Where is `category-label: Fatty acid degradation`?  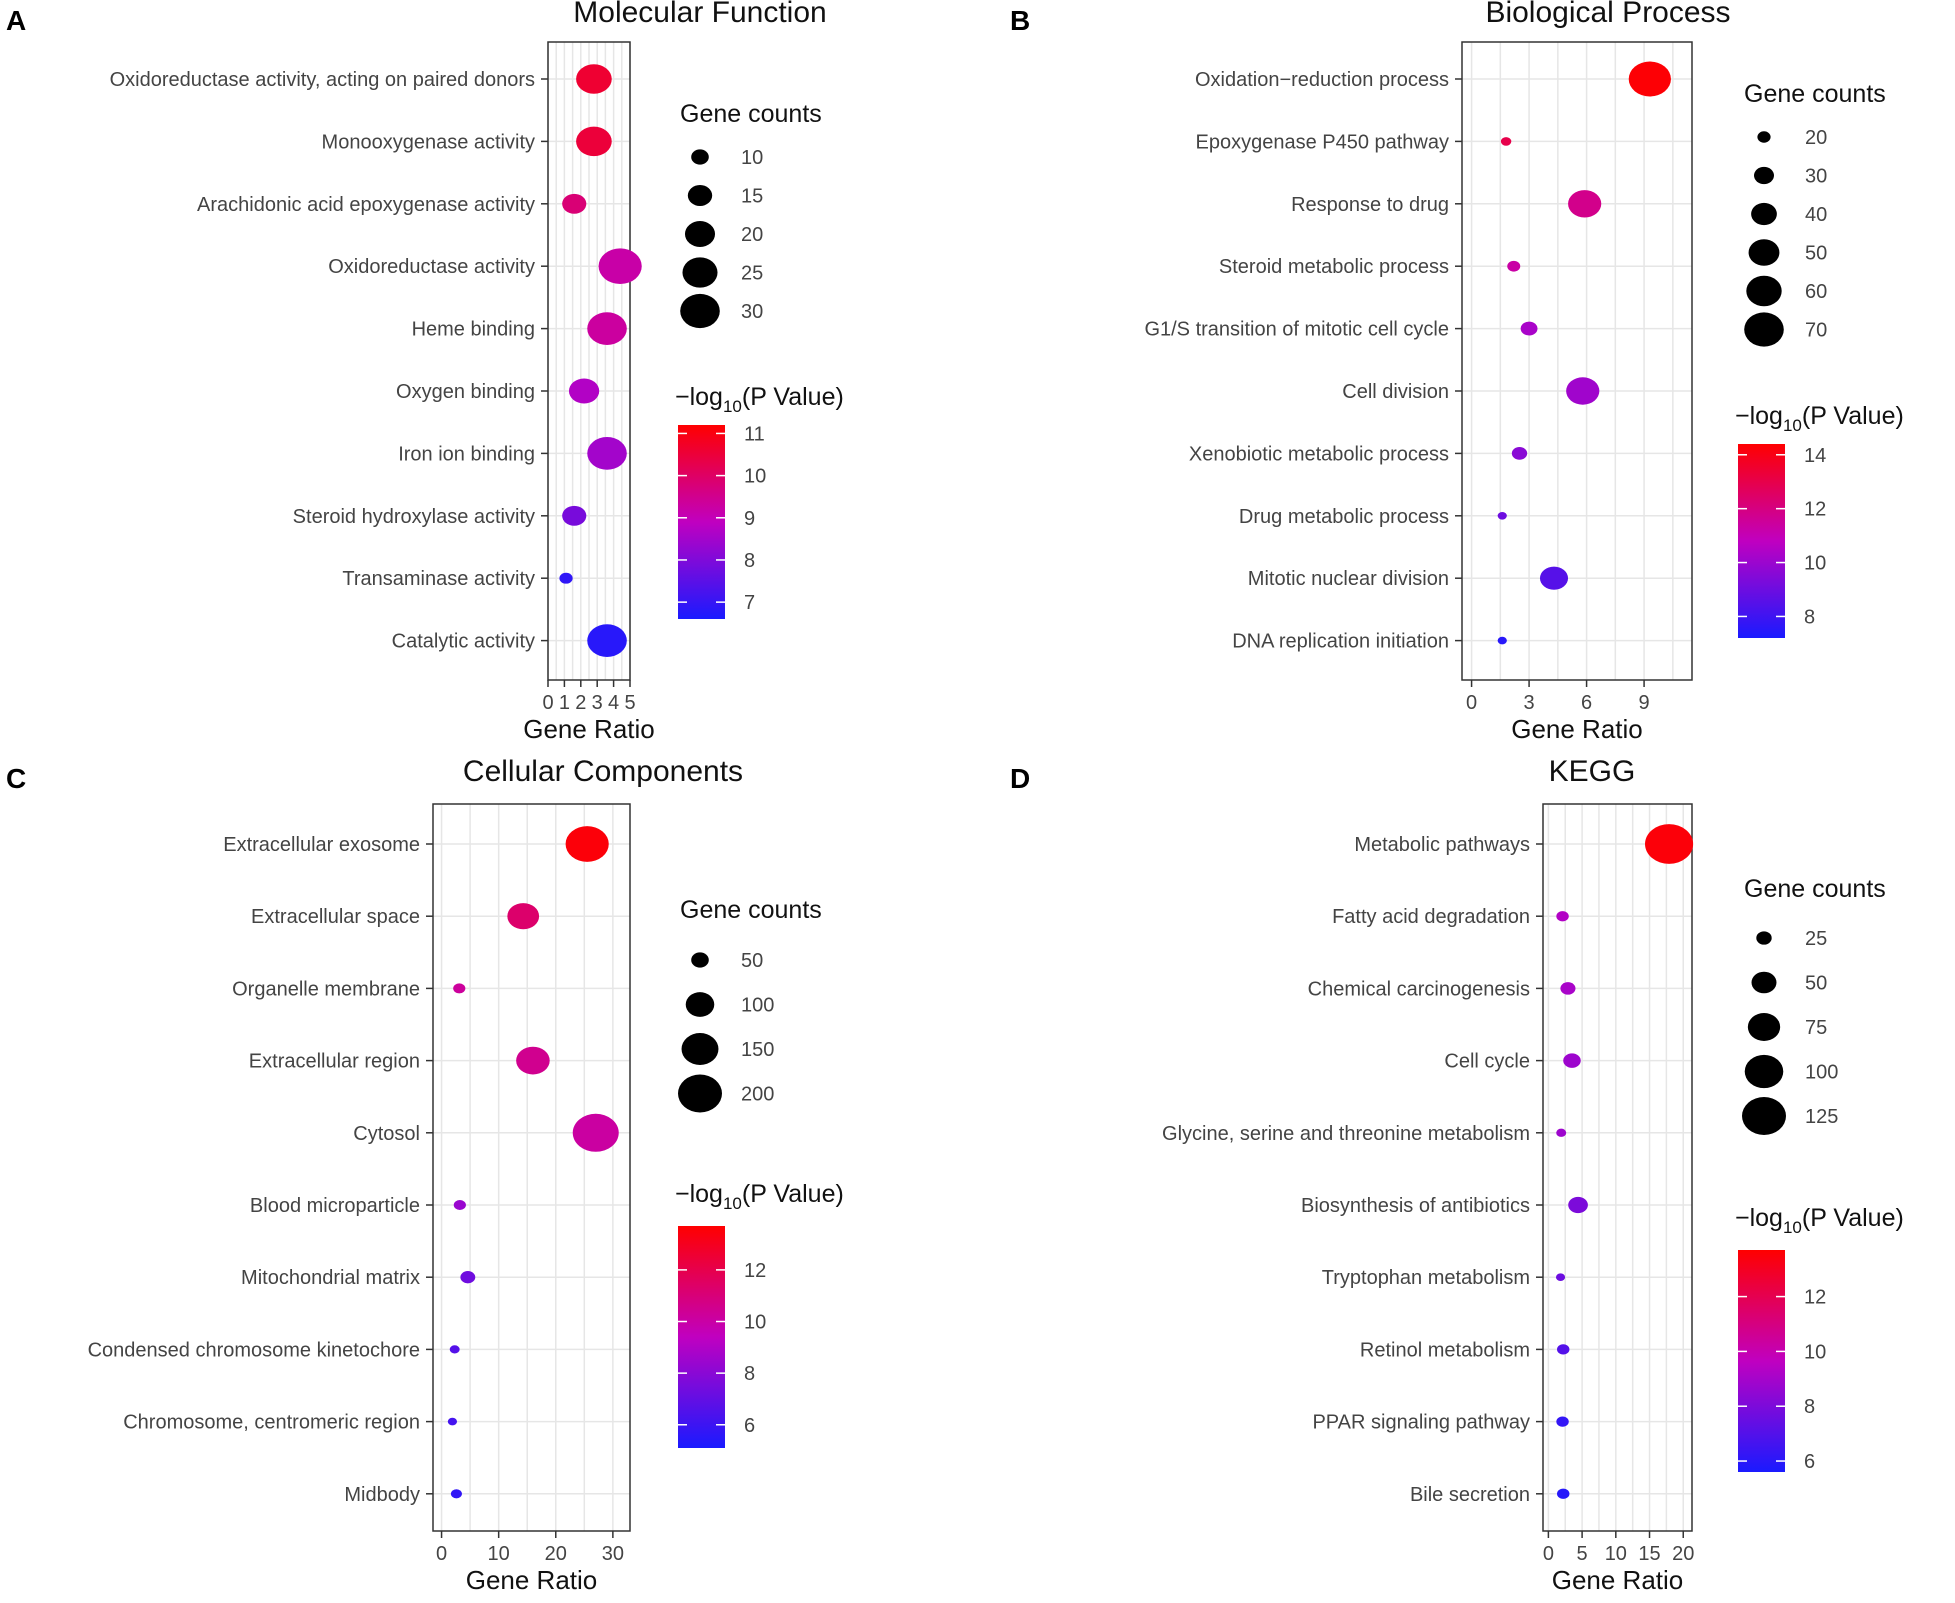
category-label: Fatty acid degradation is located at coordinates (1431, 917).